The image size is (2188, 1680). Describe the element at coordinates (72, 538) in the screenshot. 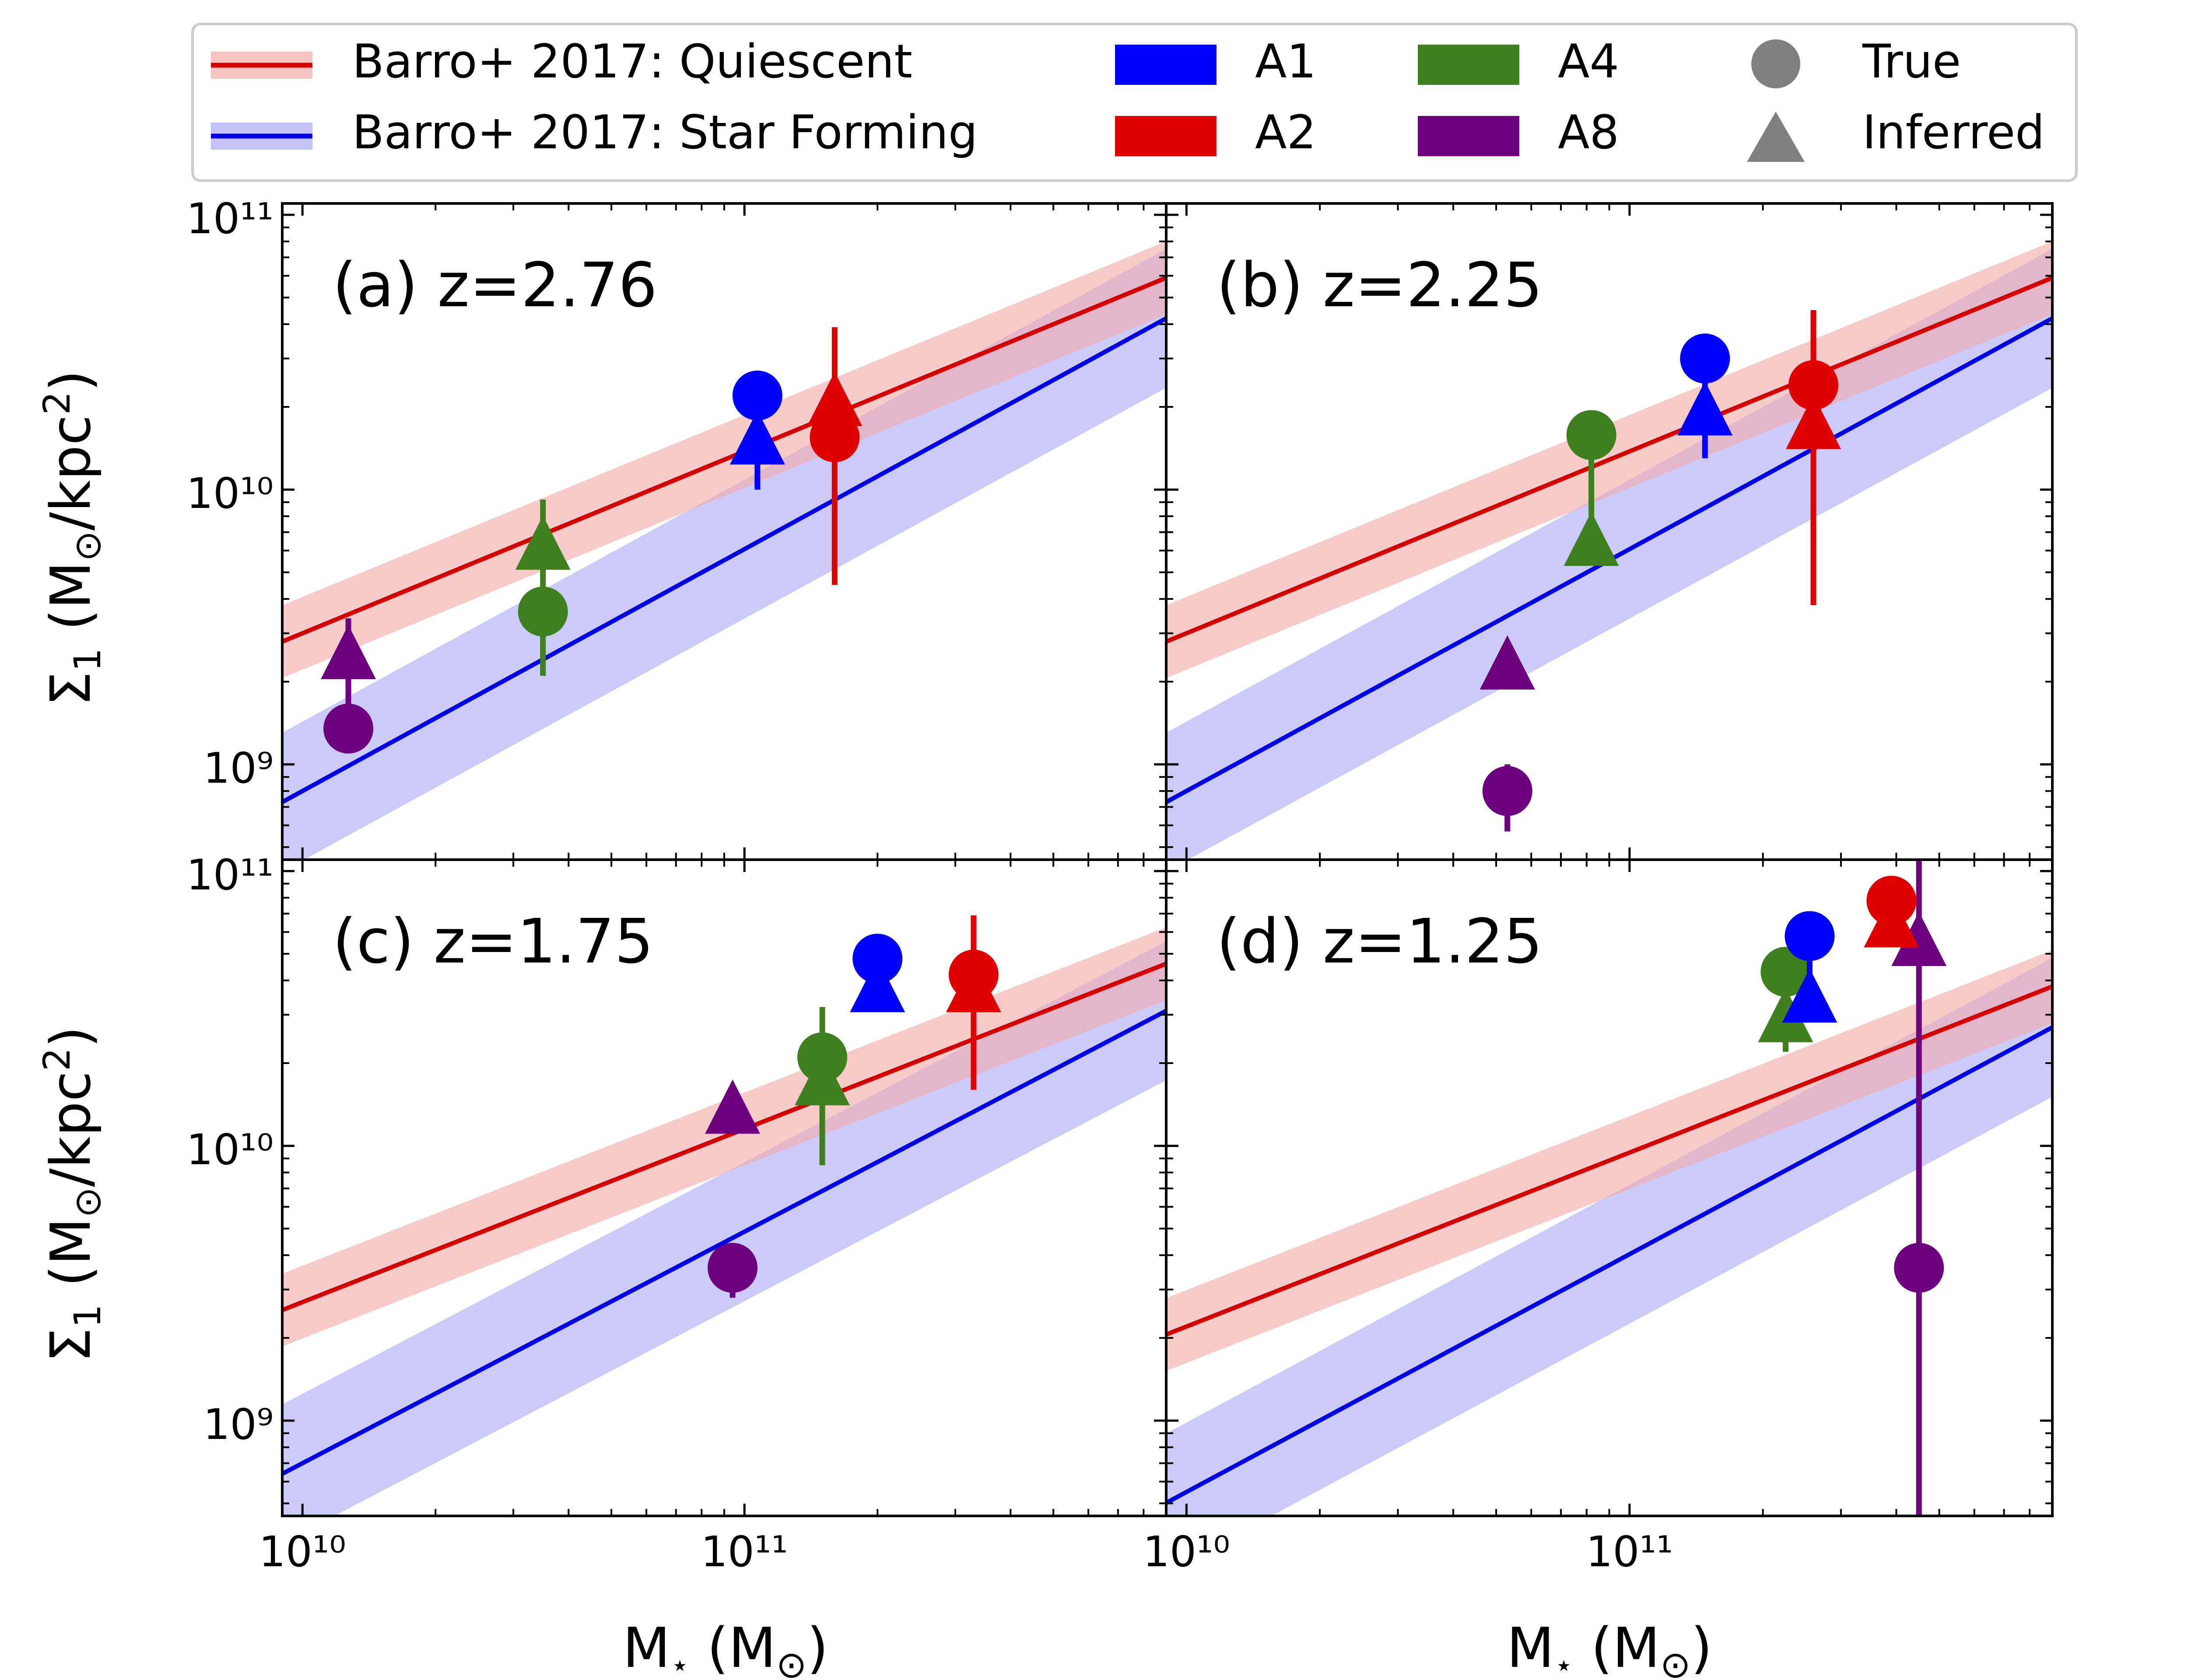

I see `y-axis-title-top: Σ1 (M⊙/kpc2)` at that location.